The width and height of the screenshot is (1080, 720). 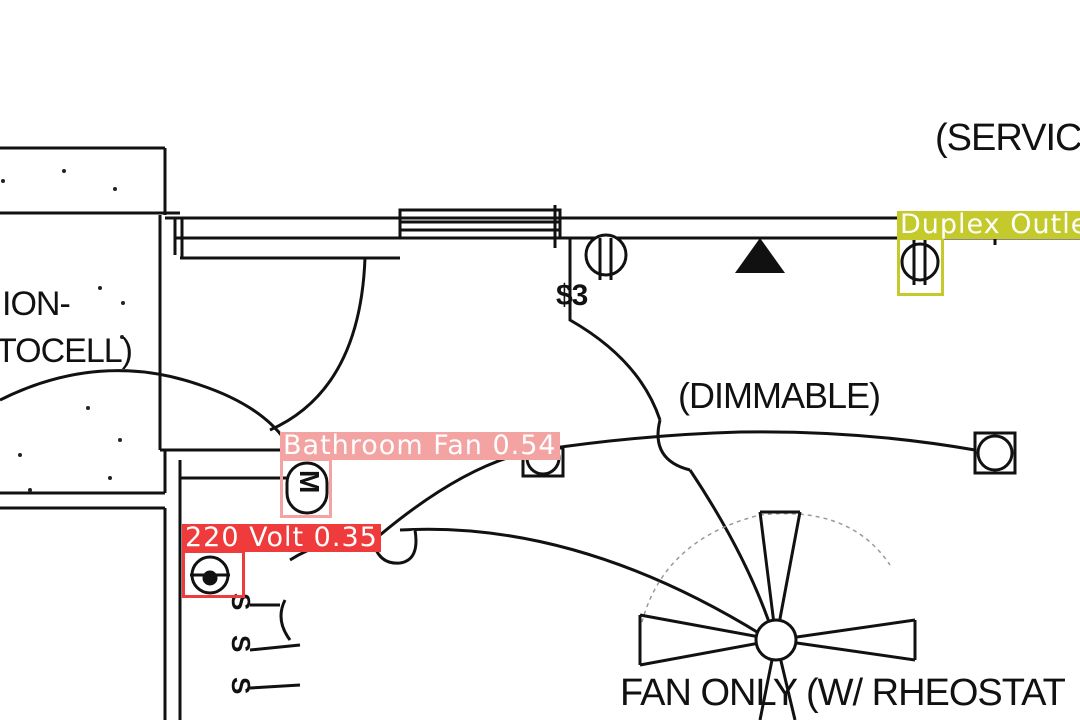 I want to click on wall-light-icon, so click(x=995, y=453).